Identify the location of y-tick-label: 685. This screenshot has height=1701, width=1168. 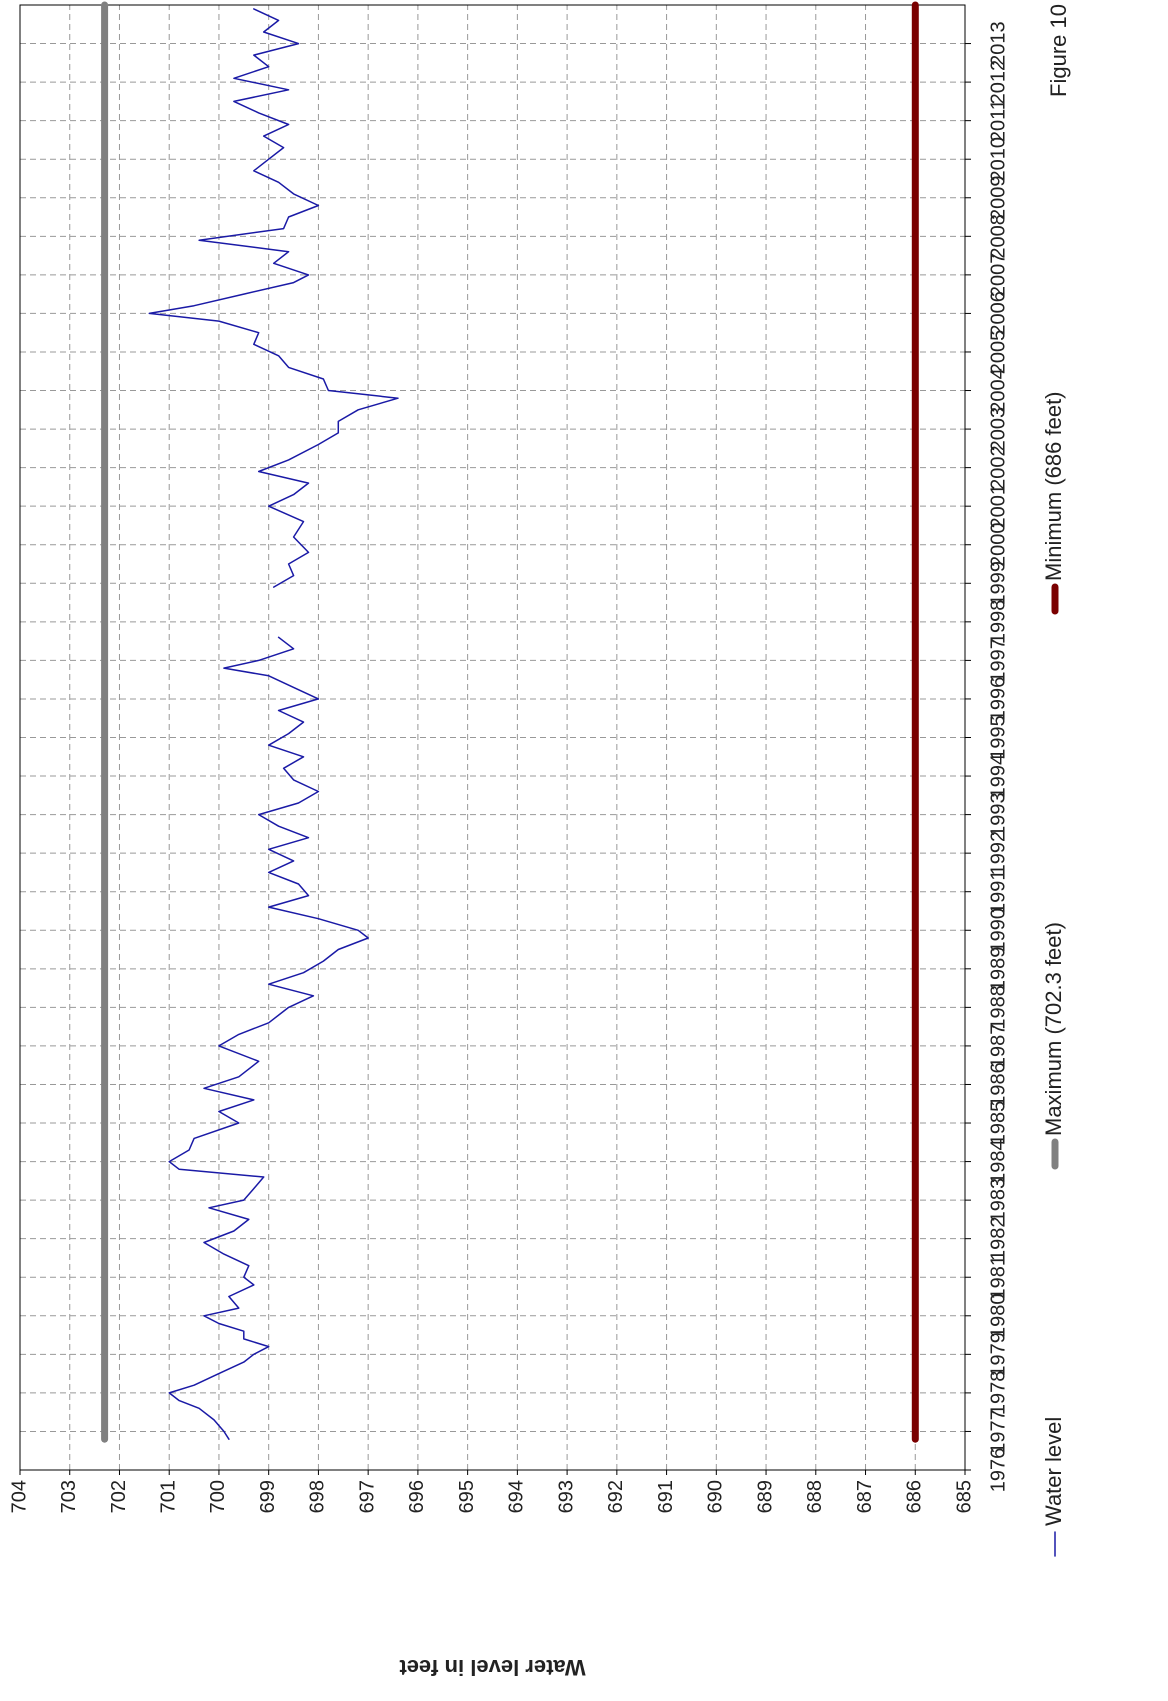
(964, 1496).